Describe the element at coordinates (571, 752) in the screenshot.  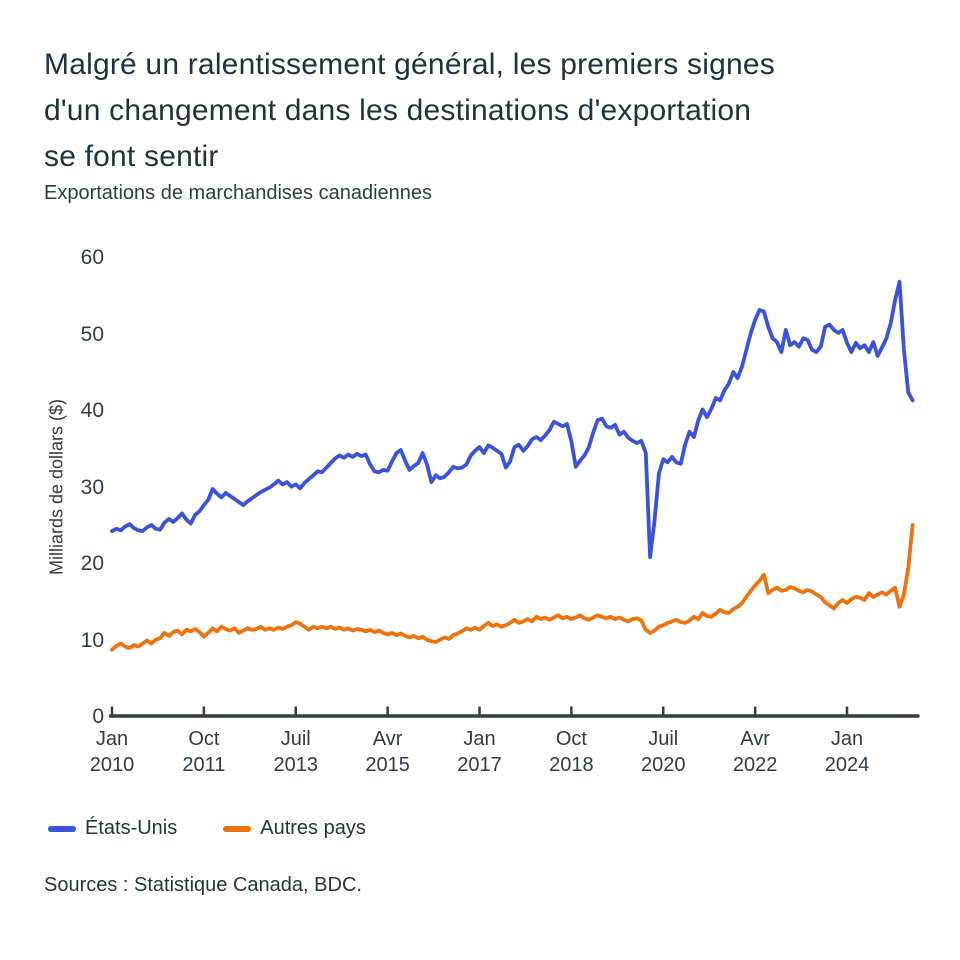
I see `x-tick-label: Oct 2018` at that location.